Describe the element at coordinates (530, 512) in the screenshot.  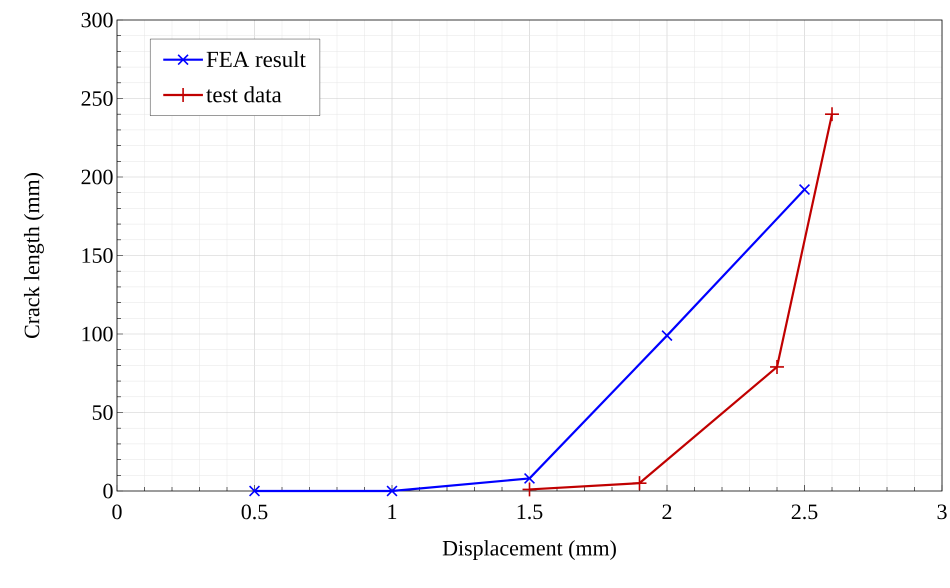
I see `x-tick-label: 1.5` at that location.